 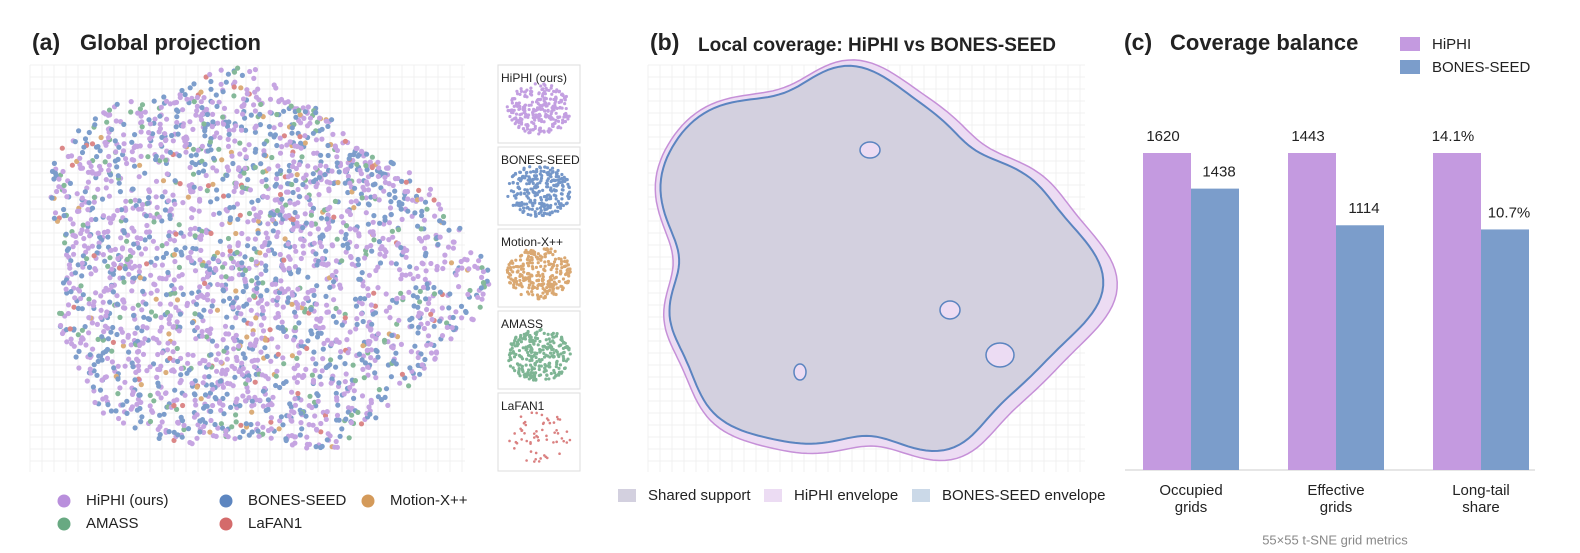 I want to click on x-tick-label: Long-tail share, so click(x=1481, y=499).